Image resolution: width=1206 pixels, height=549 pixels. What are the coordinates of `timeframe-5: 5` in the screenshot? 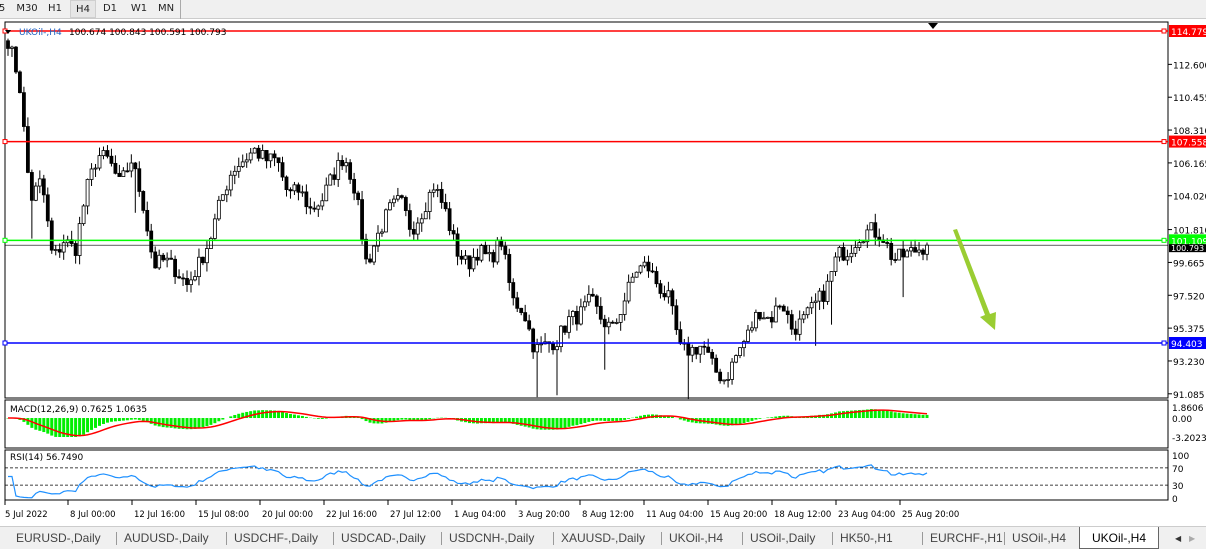 It's located at (3, 8).